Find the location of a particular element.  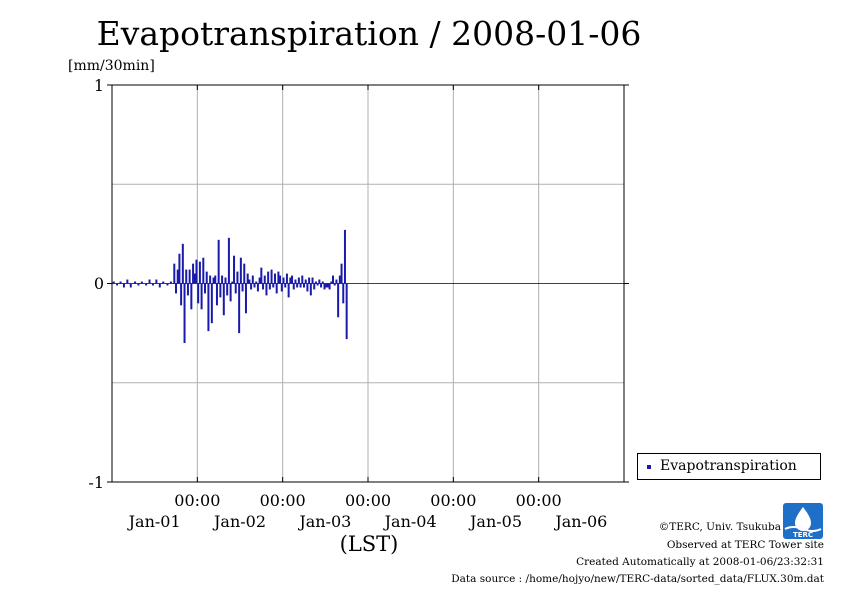

y-tick-label-zero: 0 is located at coordinates (99, 283).